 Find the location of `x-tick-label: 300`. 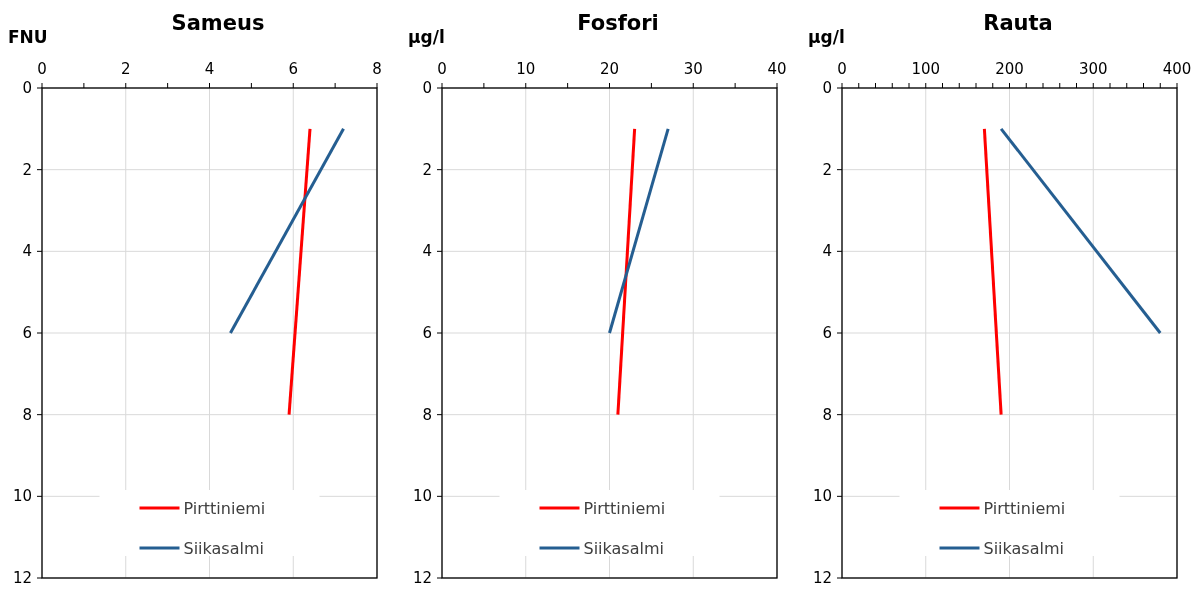

x-tick-label: 300 is located at coordinates (1093, 69).